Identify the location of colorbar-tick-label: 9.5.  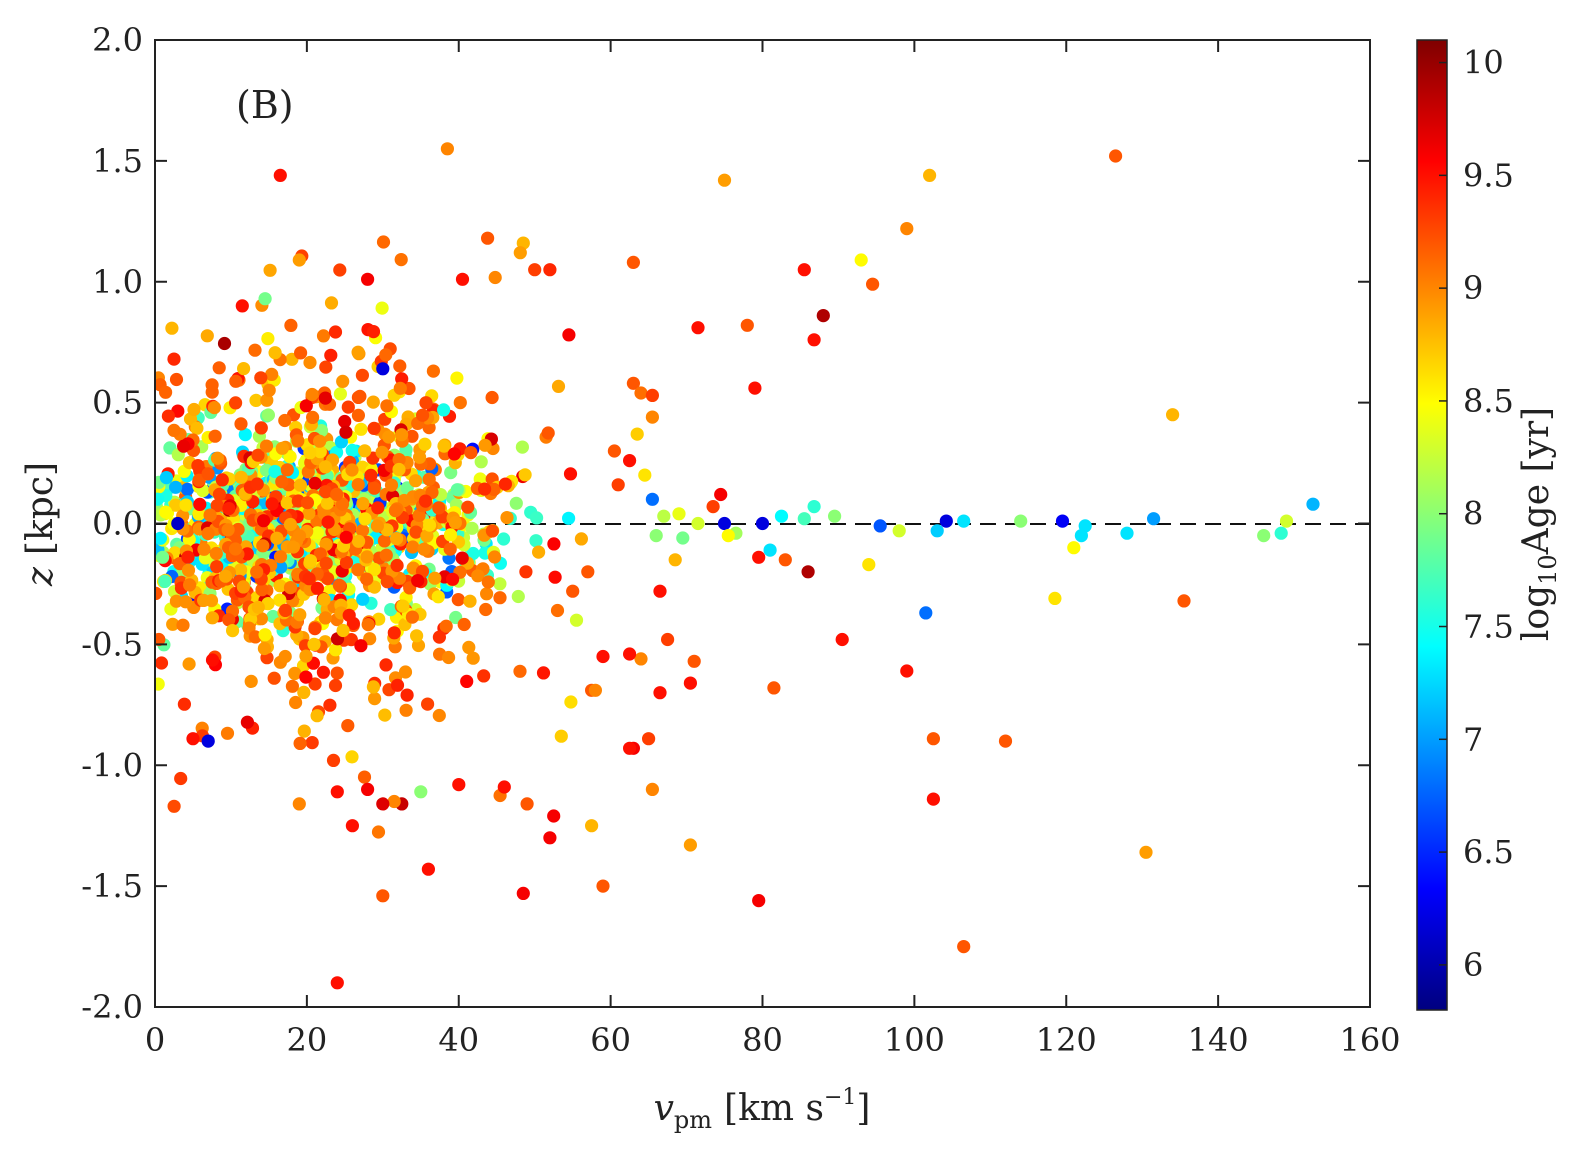
(1488, 175).